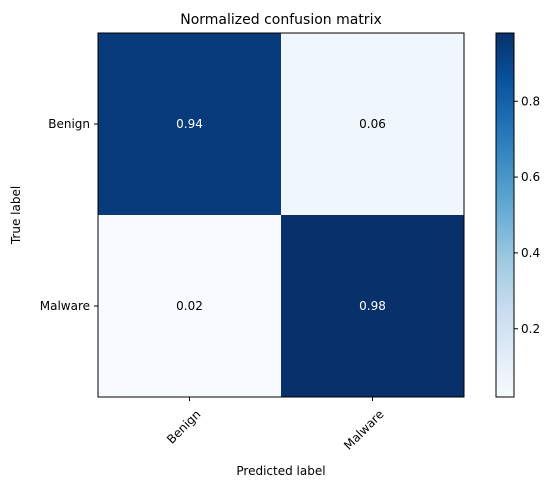 Image resolution: width=552 pixels, height=489 pixels. Describe the element at coordinates (280, 471) in the screenshot. I see `x-axis-label: Predicted label` at that location.